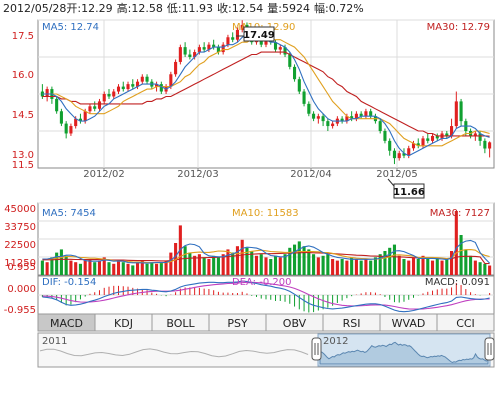  What do you see at coordinates (147, 8) in the screenshot?
I see `header-high: 12.58` at bounding box center [147, 8].